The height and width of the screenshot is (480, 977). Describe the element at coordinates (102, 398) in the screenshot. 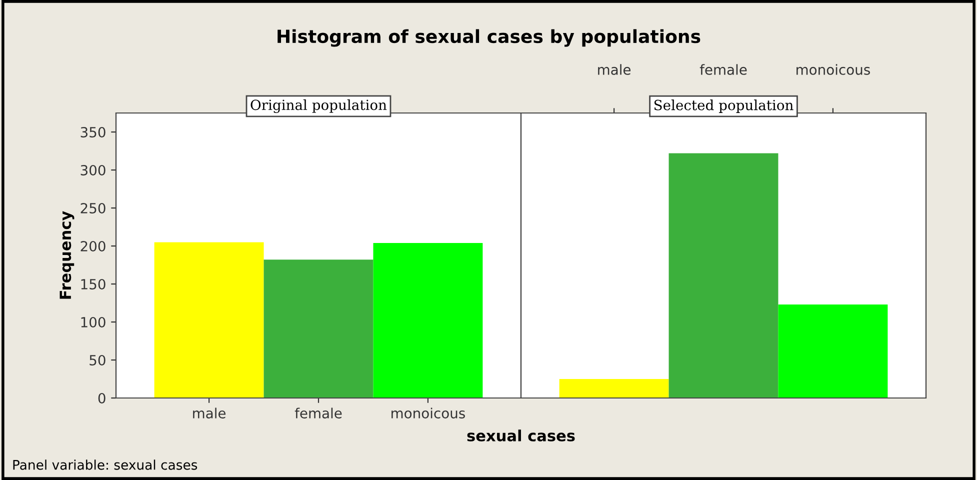

I see `y-tick-label: 0` at that location.